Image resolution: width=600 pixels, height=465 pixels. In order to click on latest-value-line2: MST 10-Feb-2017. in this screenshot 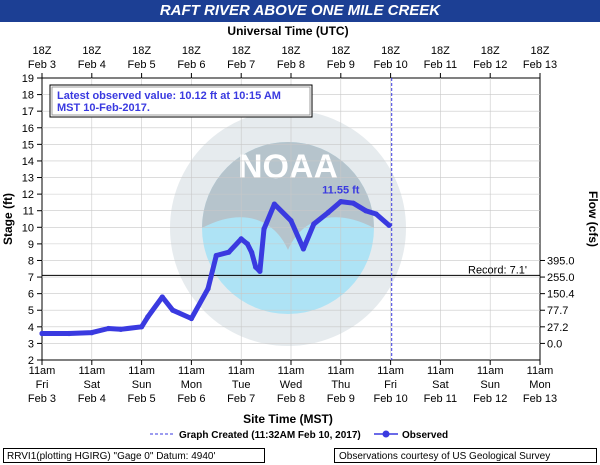, I will do `click(103, 108)`.